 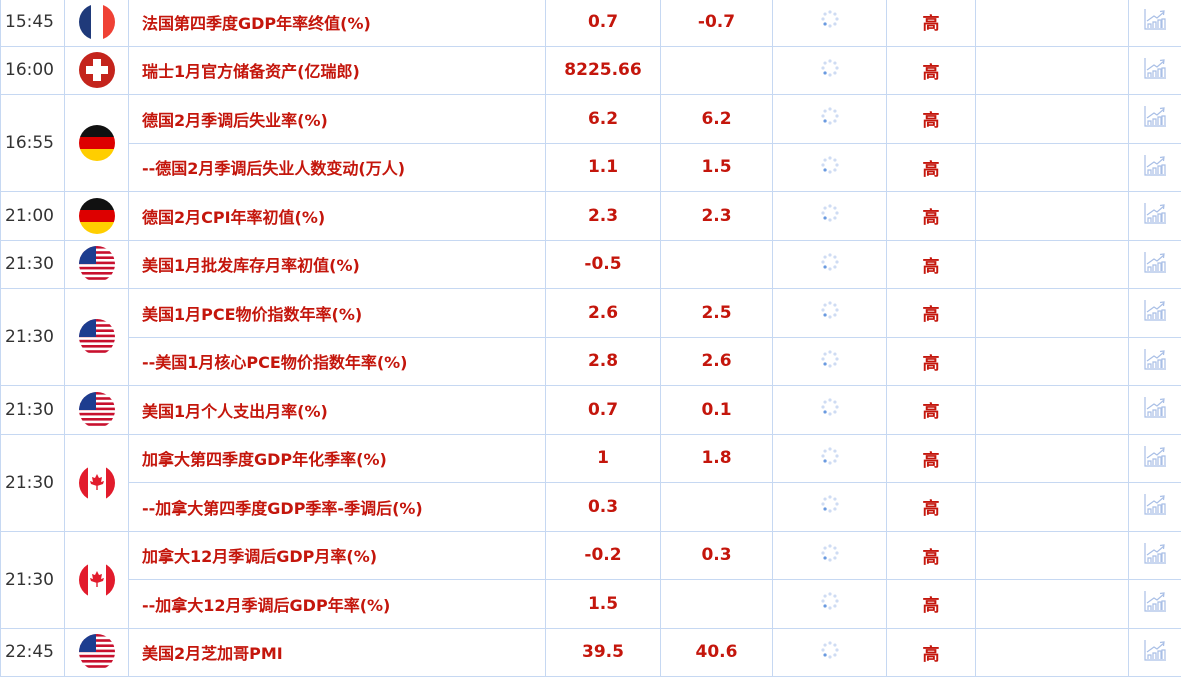 I want to click on previous-value: 0.3, so click(x=717, y=555).